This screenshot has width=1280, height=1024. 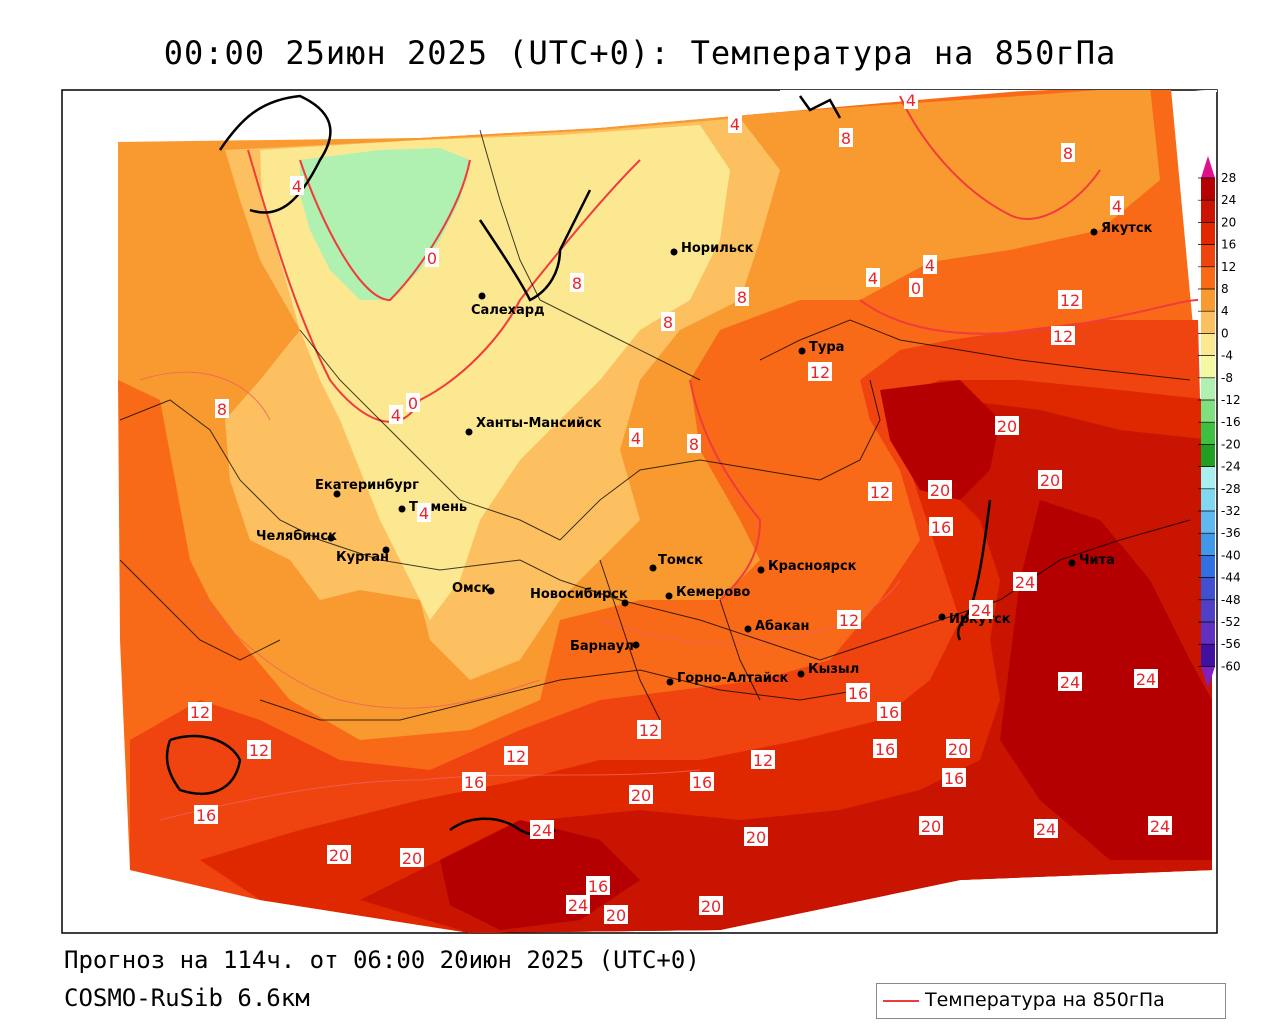 What do you see at coordinates (727, 678) in the screenshot?
I see `city-gorno-altaysk: Горно-Алтайск` at bounding box center [727, 678].